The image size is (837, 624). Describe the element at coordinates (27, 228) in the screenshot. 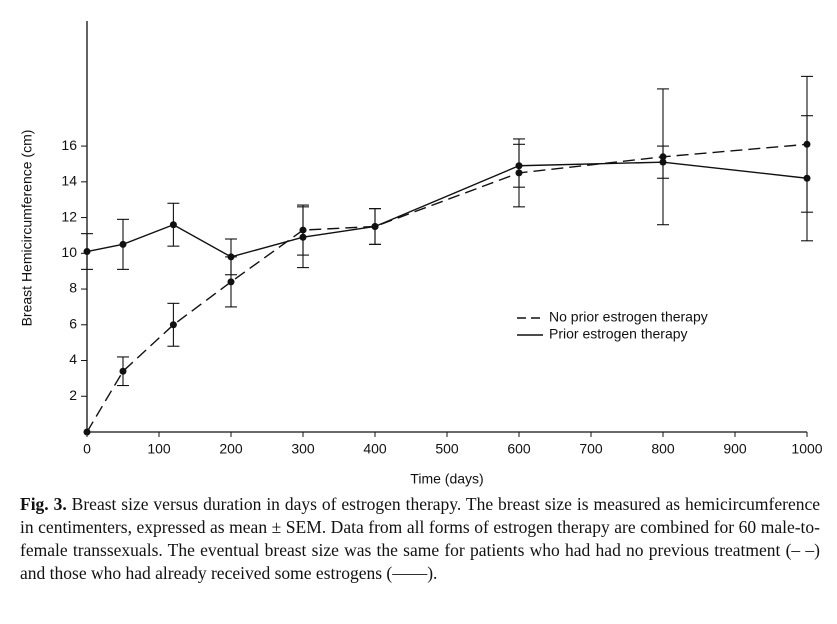

I see `y-axis-title: Breast Hemicircumference (cm)` at that location.